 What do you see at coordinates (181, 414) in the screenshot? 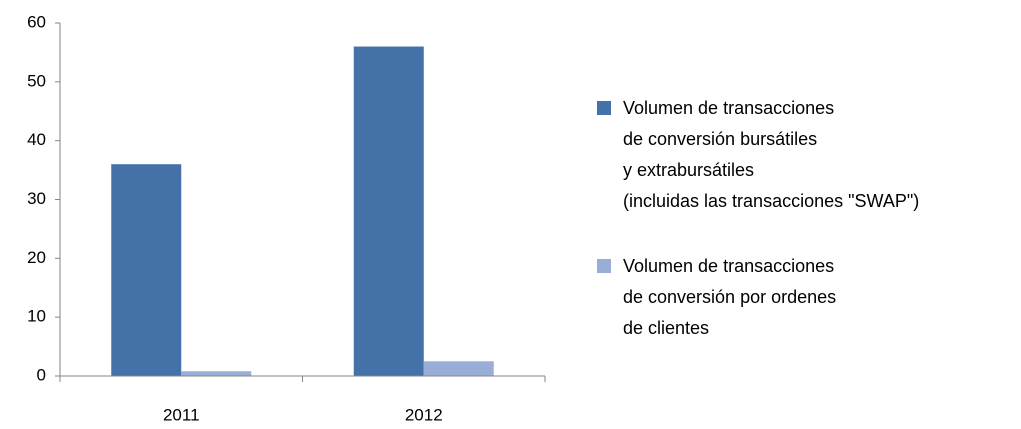
I see `x-tick-label: 2011` at bounding box center [181, 414].